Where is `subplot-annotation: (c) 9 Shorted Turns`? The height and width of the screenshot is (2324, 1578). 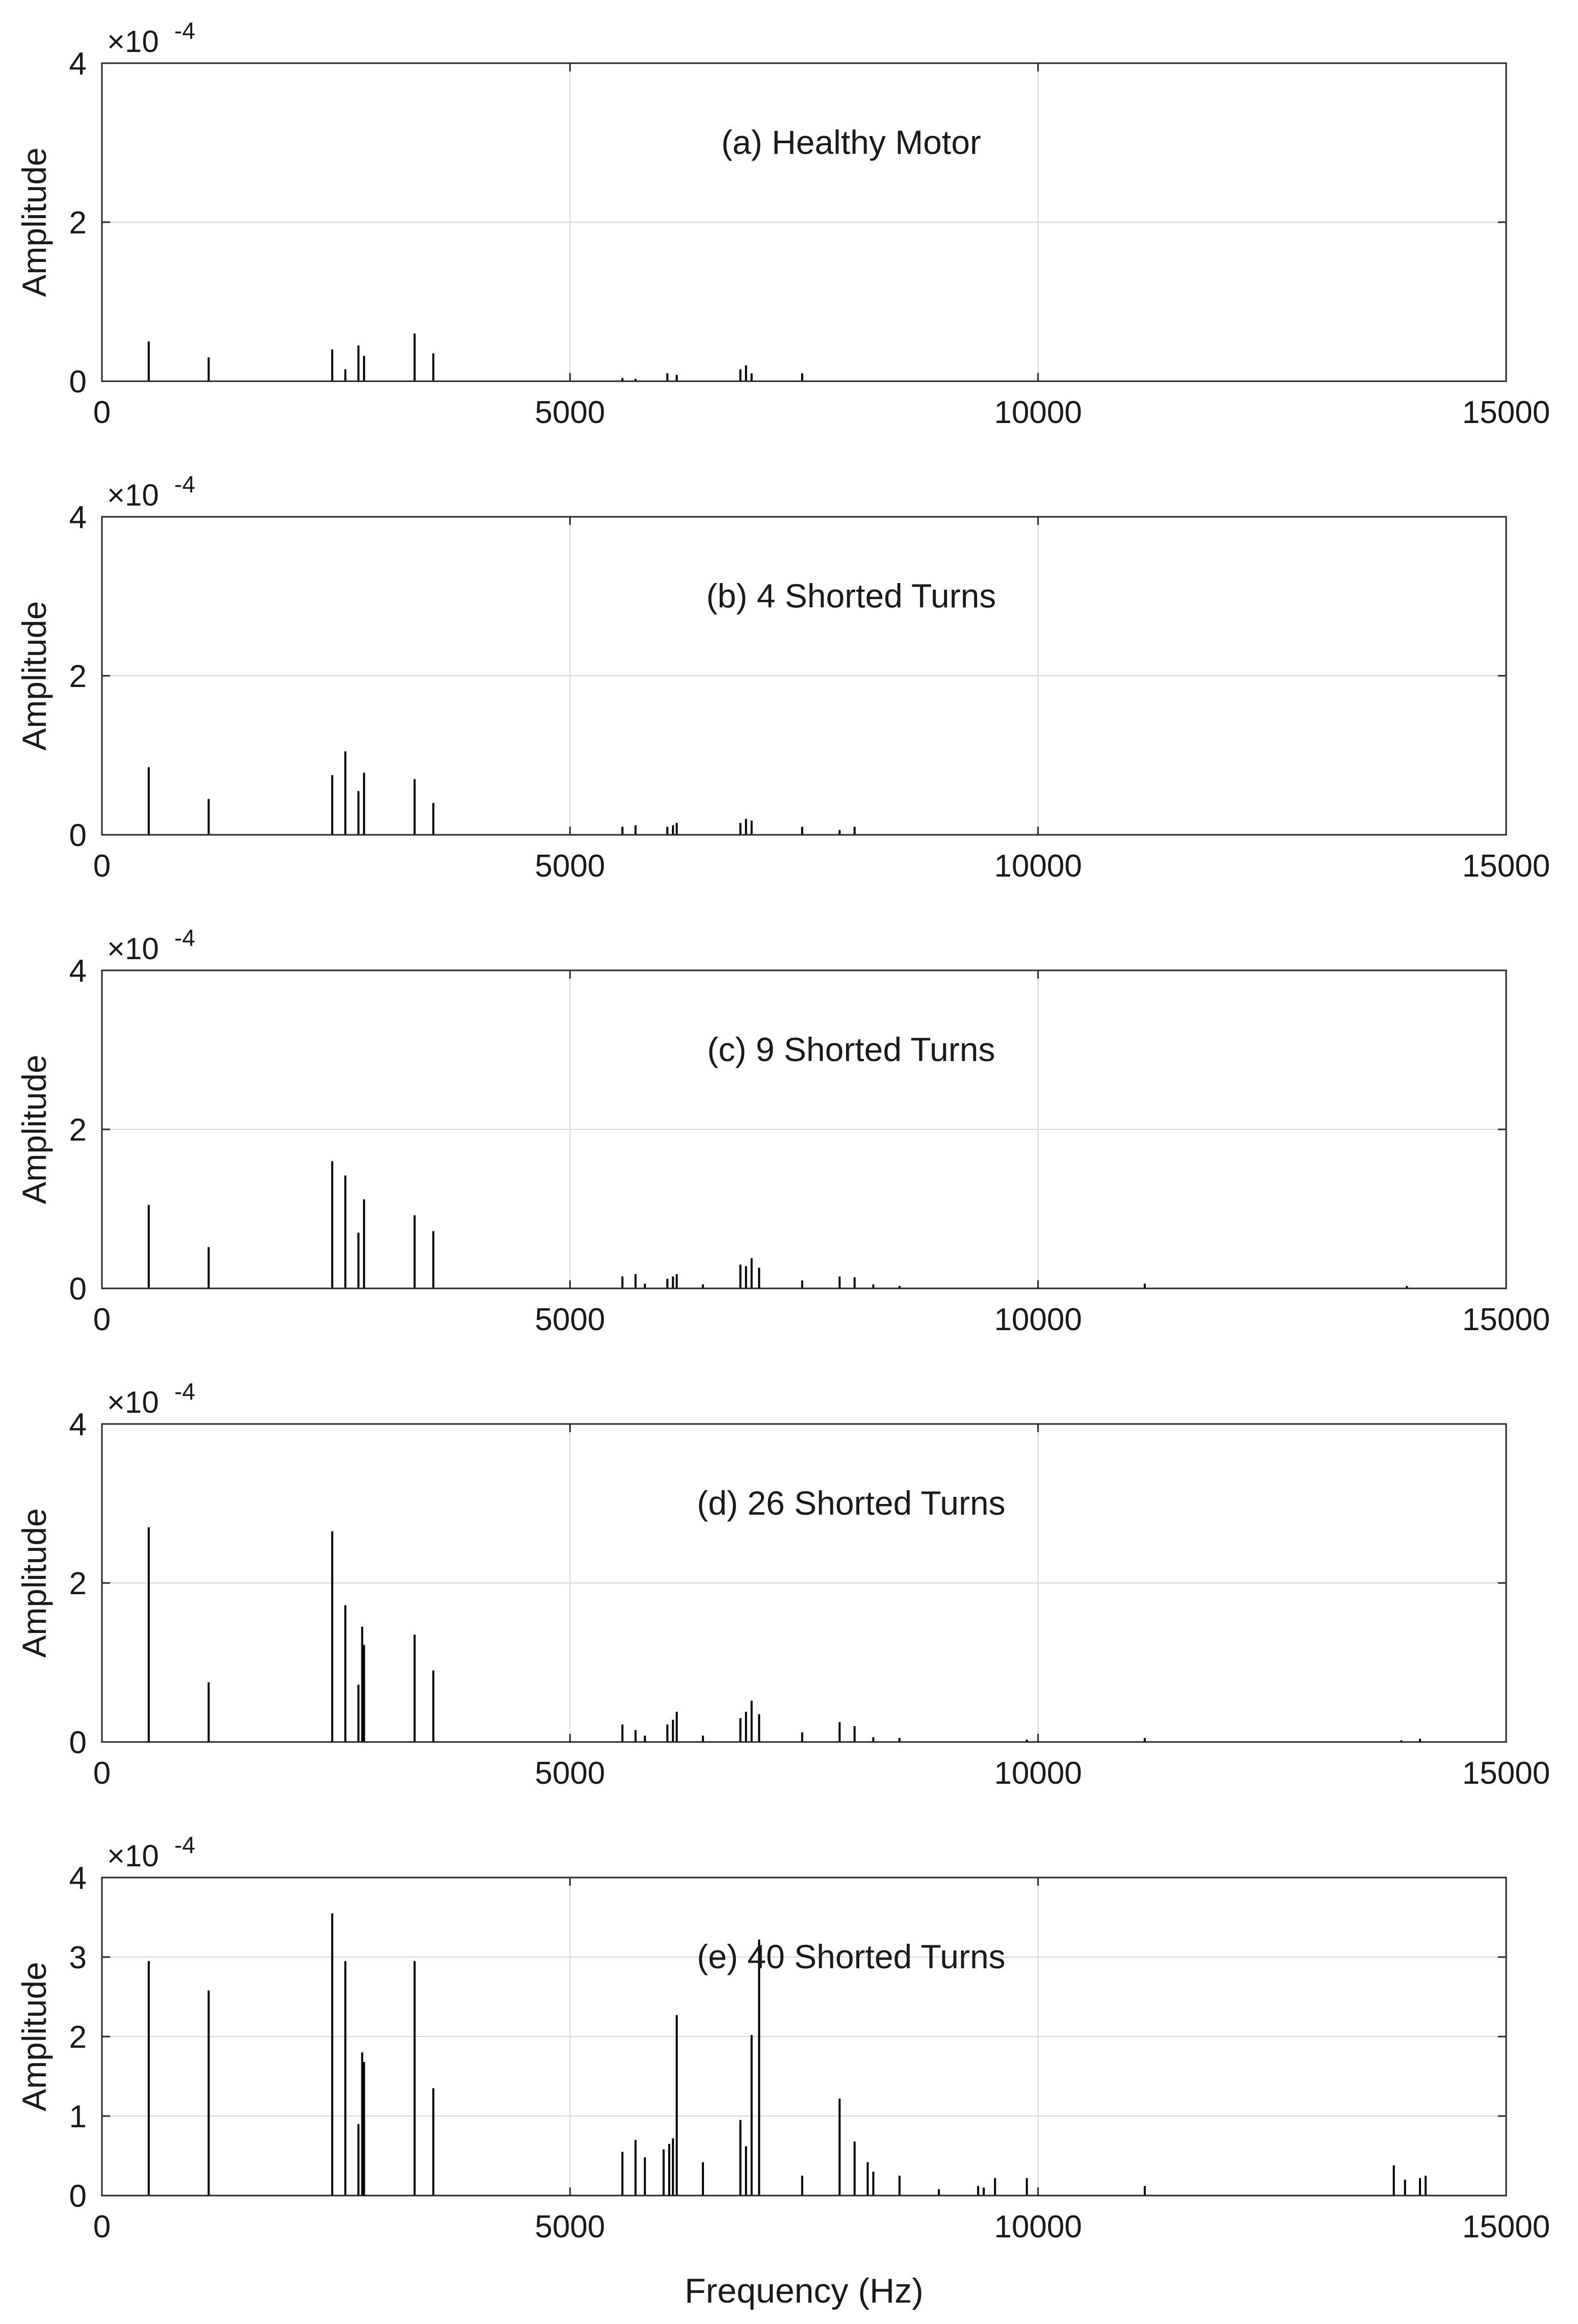
subplot-annotation: (c) 9 Shorted Turns is located at coordinates (851, 1049).